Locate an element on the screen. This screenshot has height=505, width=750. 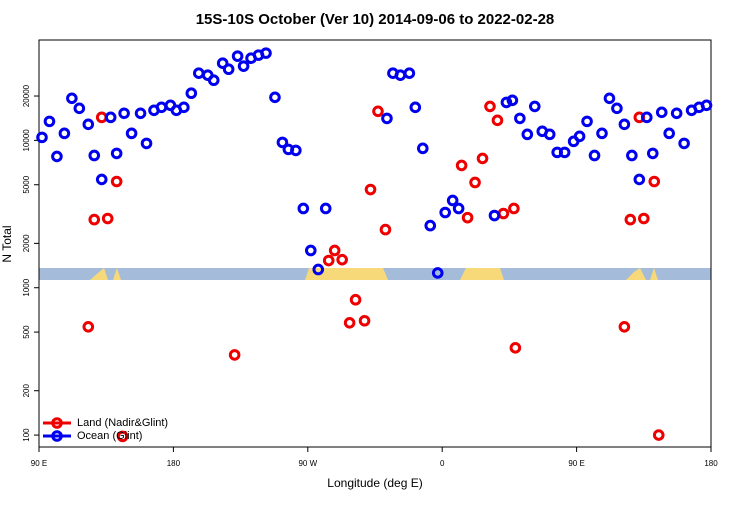
y-tick-label: 100 is located at coordinates (26, 435).